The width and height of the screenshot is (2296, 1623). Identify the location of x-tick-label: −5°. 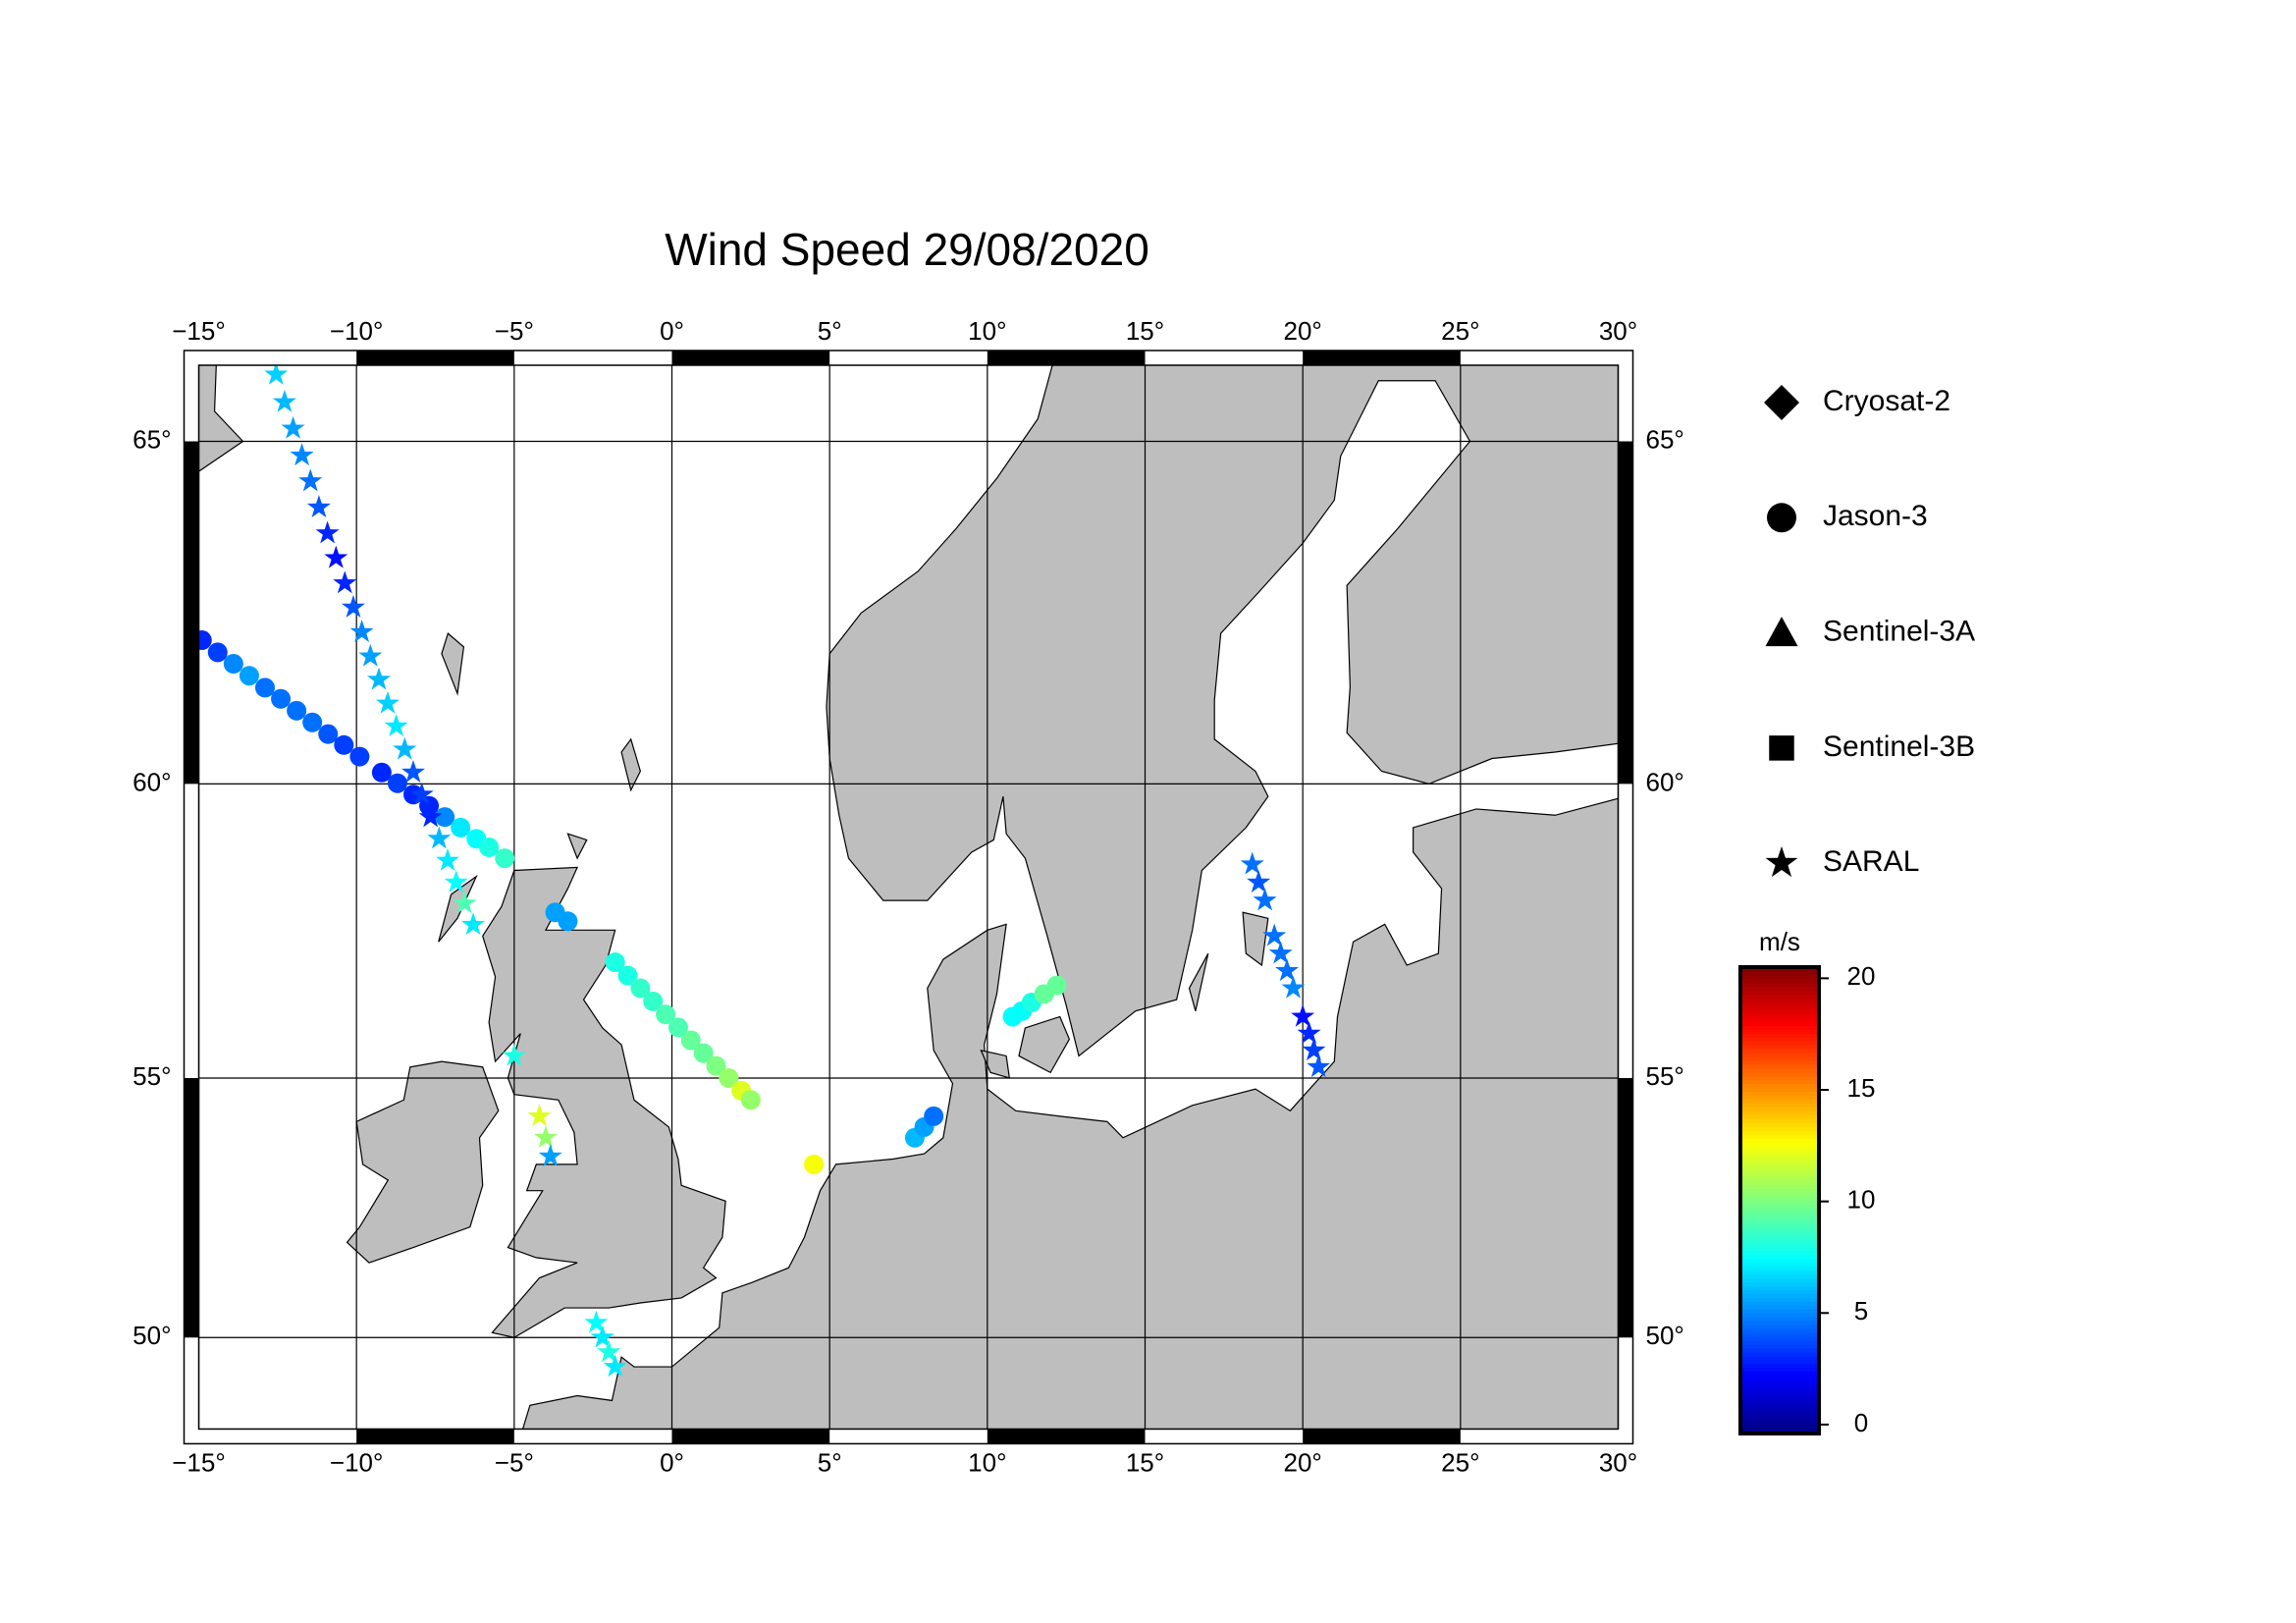
(514, 331).